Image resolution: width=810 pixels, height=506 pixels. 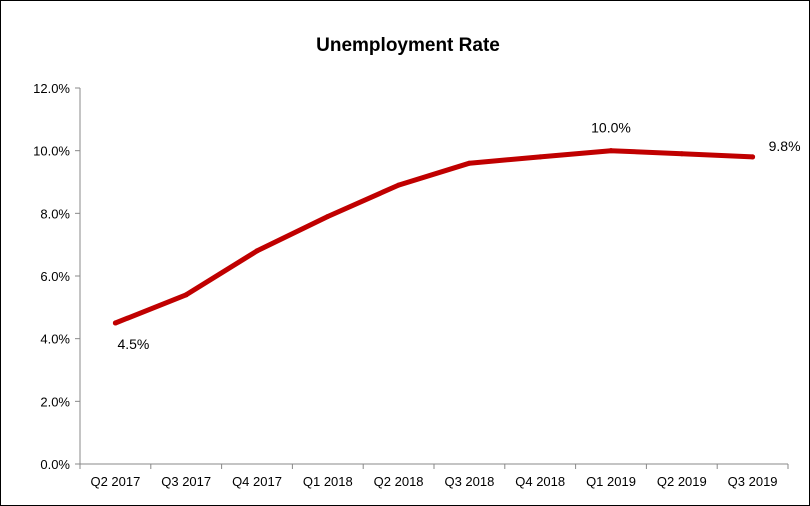 What do you see at coordinates (186, 481) in the screenshot?
I see `x-tick-label: Q3 2017` at bounding box center [186, 481].